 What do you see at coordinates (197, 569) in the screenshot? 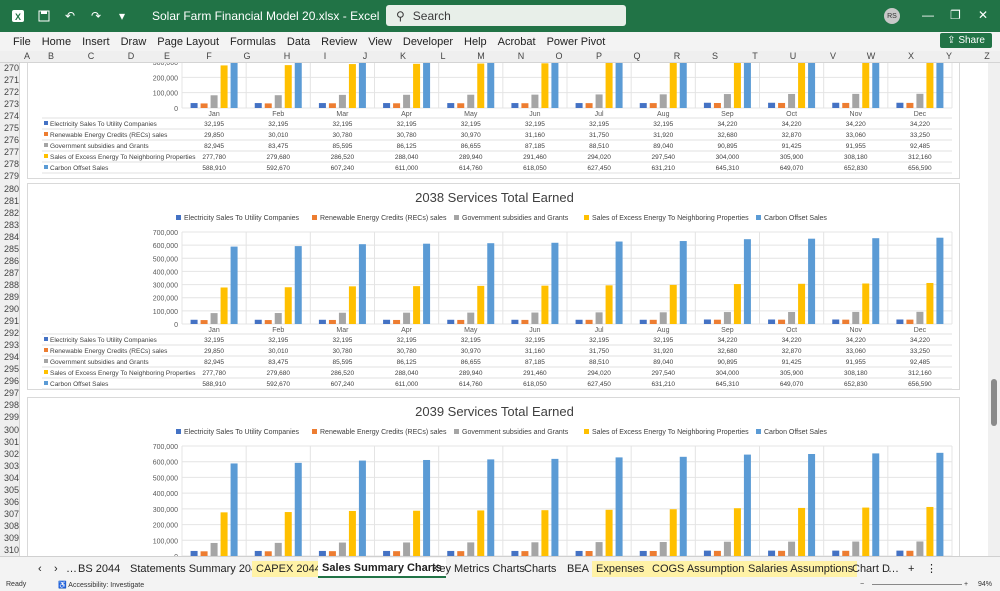
I see `sheet-tab-statements-summary-2044: Statements Summary 2044` at bounding box center [197, 569].